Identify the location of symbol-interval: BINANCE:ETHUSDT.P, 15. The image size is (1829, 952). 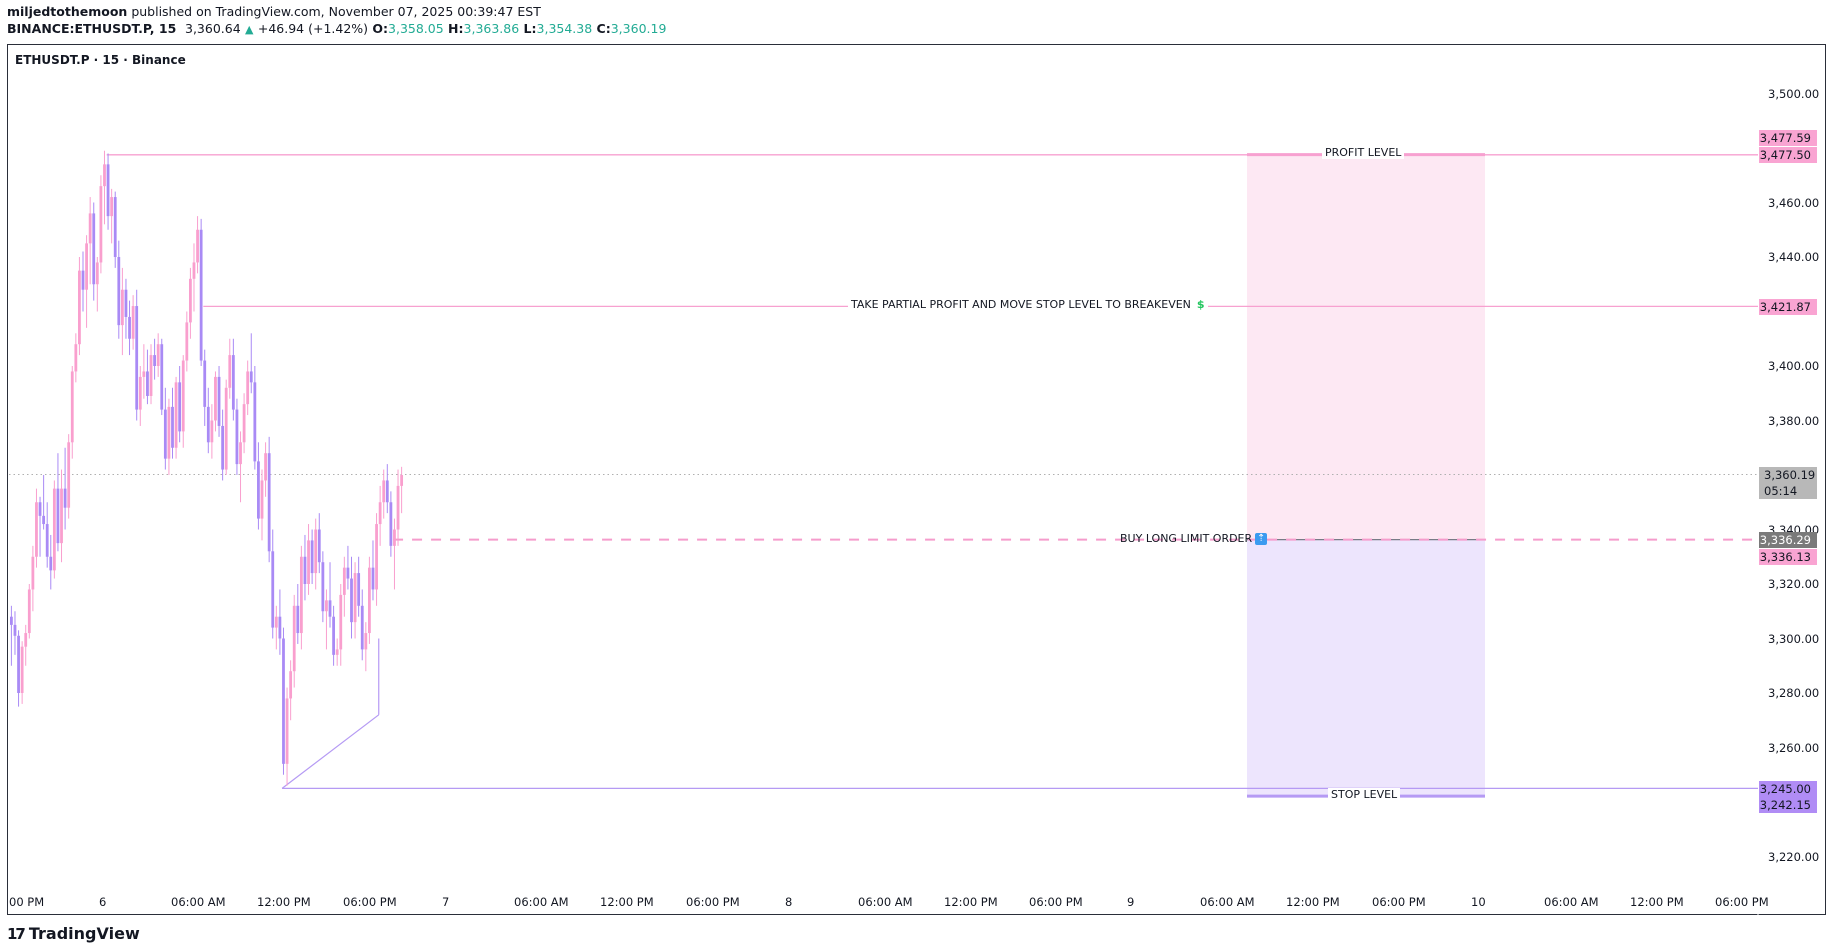
(92, 28).